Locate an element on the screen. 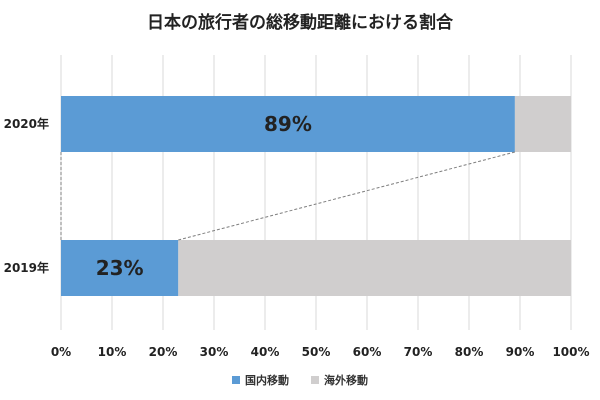 The image size is (600, 400). category-label: 2019年 is located at coordinates (26, 267).